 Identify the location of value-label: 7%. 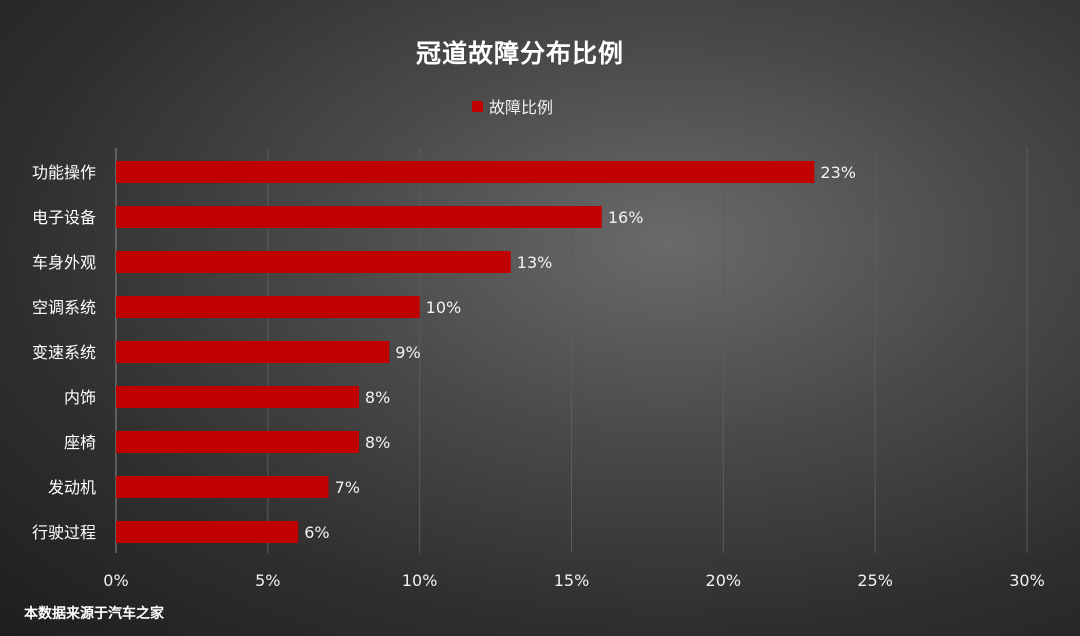
(347, 487).